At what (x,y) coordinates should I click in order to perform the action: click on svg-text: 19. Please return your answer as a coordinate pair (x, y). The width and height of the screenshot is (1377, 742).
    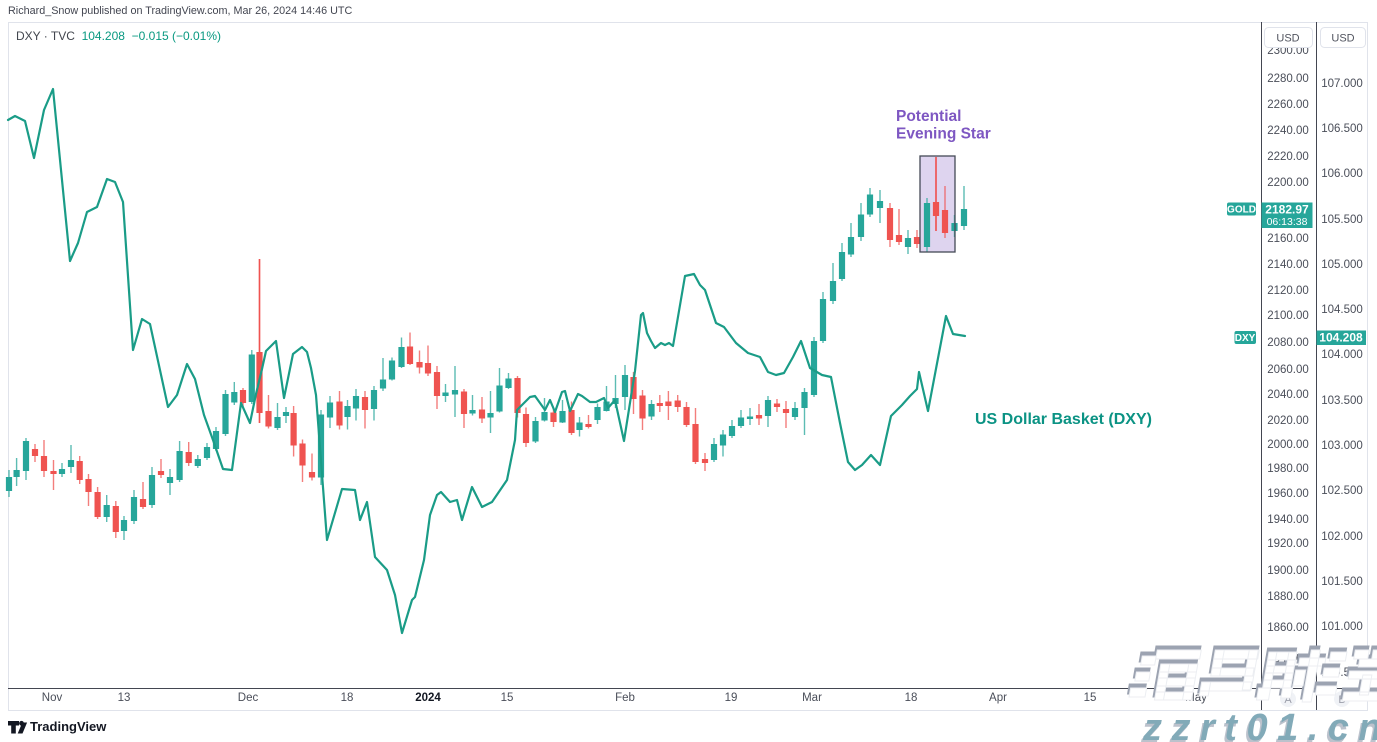
    Looking at the image, I should click on (731, 698).